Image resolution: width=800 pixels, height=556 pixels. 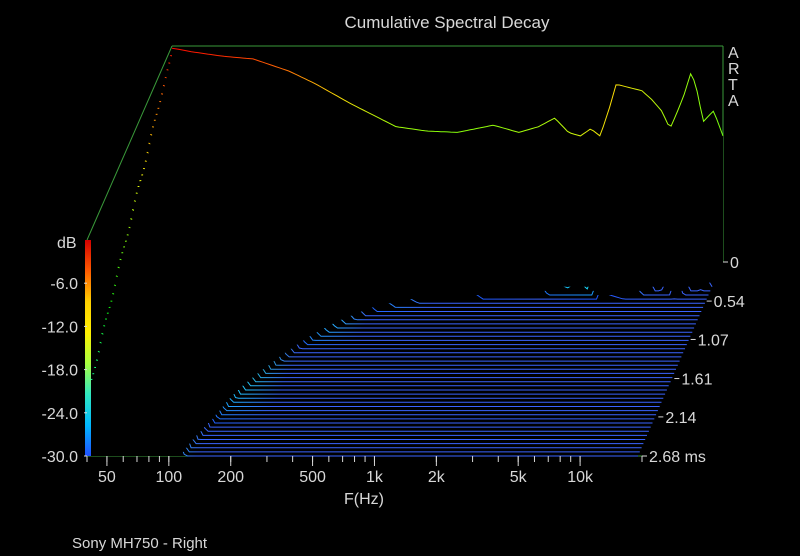 What do you see at coordinates (64, 284) in the screenshot?
I see `db-tick-label: -6.0` at bounding box center [64, 284].